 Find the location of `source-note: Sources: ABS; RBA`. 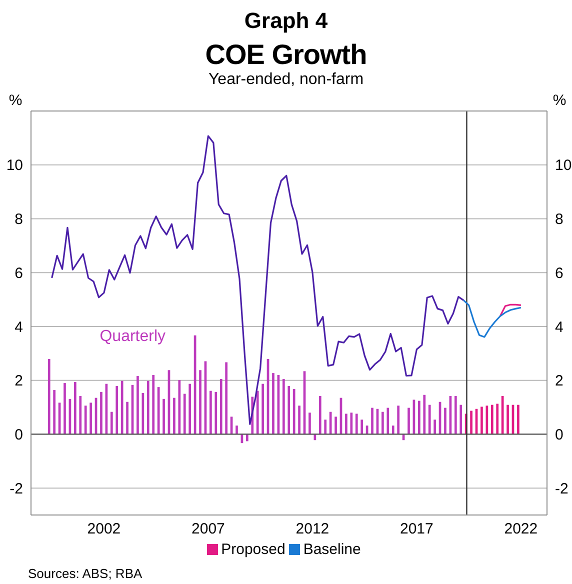

source-note: Sources: ABS; RBA is located at coordinates (85, 573).